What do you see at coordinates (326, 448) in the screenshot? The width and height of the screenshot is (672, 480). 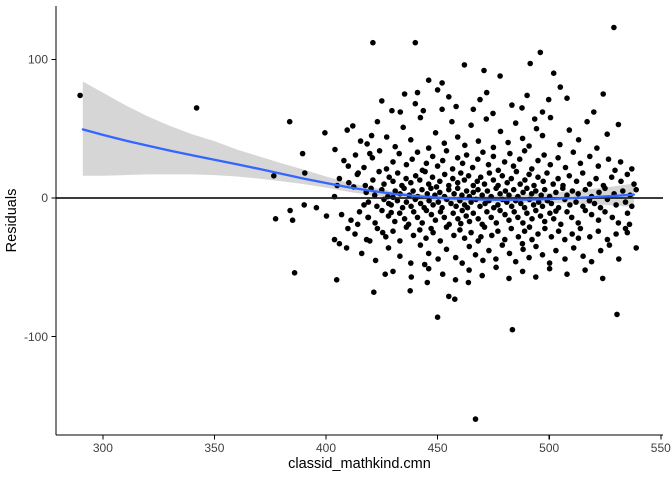 I see `x-tick-label: 400` at bounding box center [326, 448].